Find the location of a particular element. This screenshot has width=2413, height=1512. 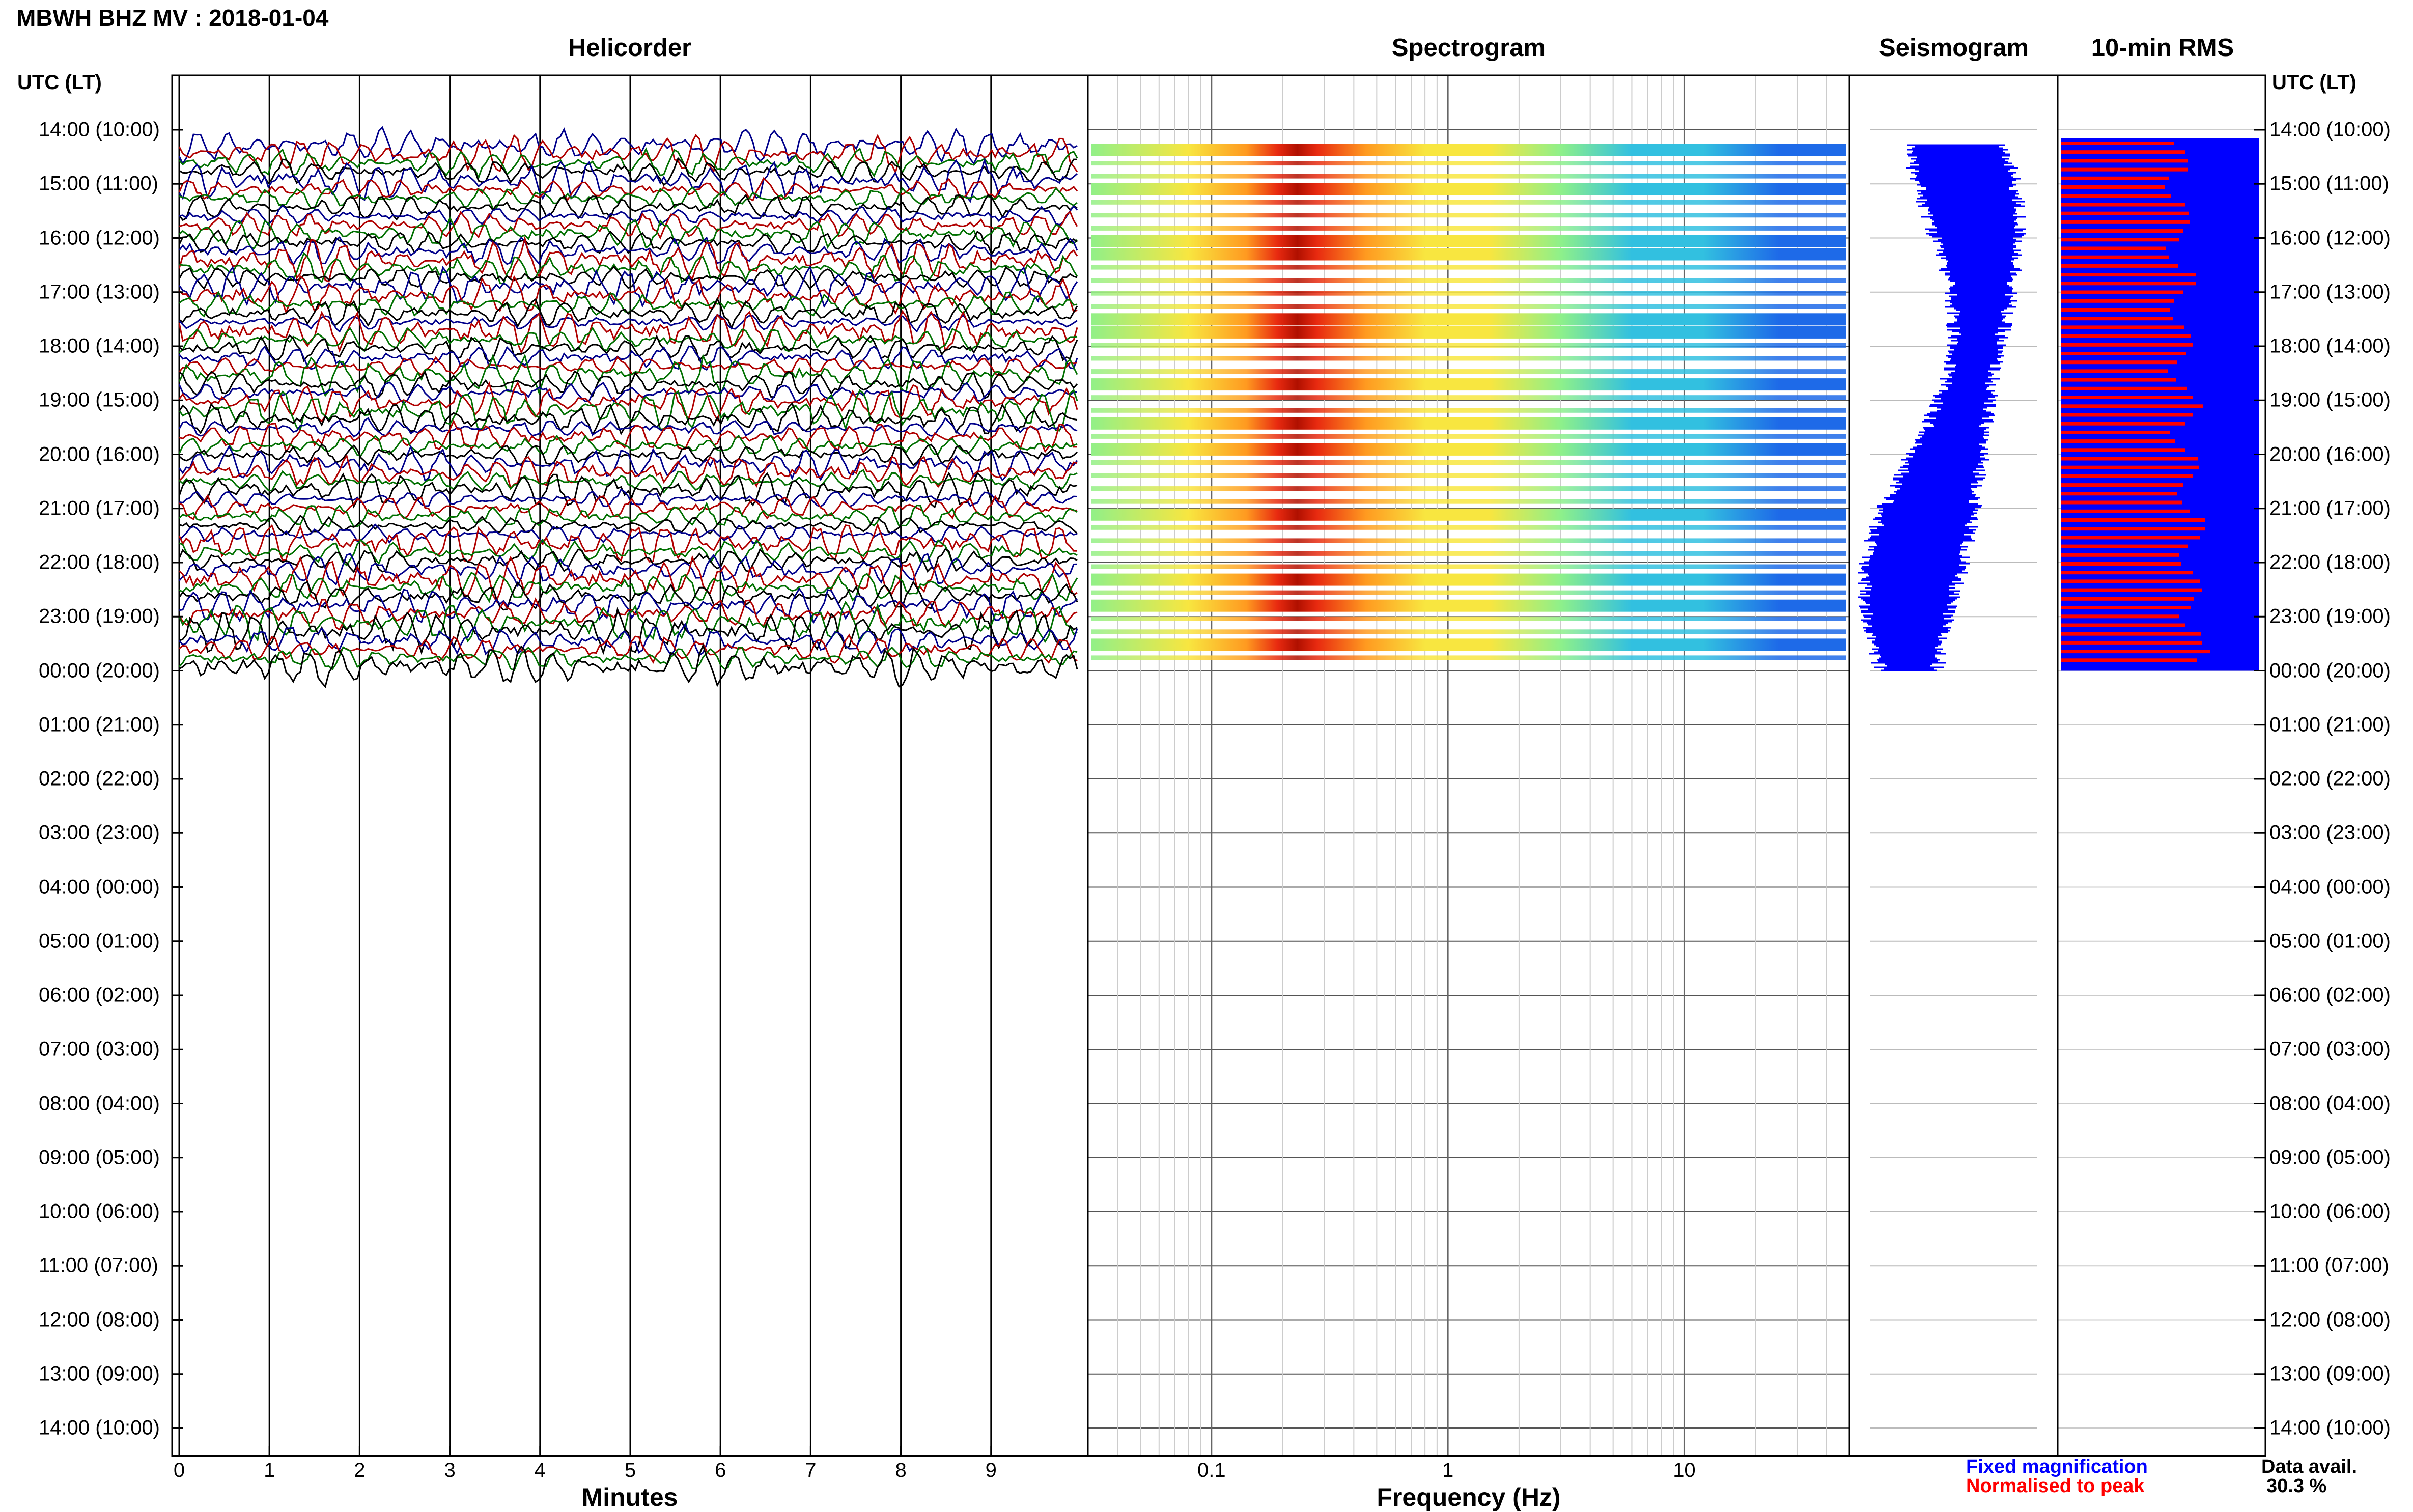

spectrogram-title: Spectrogram is located at coordinates (1468, 48).